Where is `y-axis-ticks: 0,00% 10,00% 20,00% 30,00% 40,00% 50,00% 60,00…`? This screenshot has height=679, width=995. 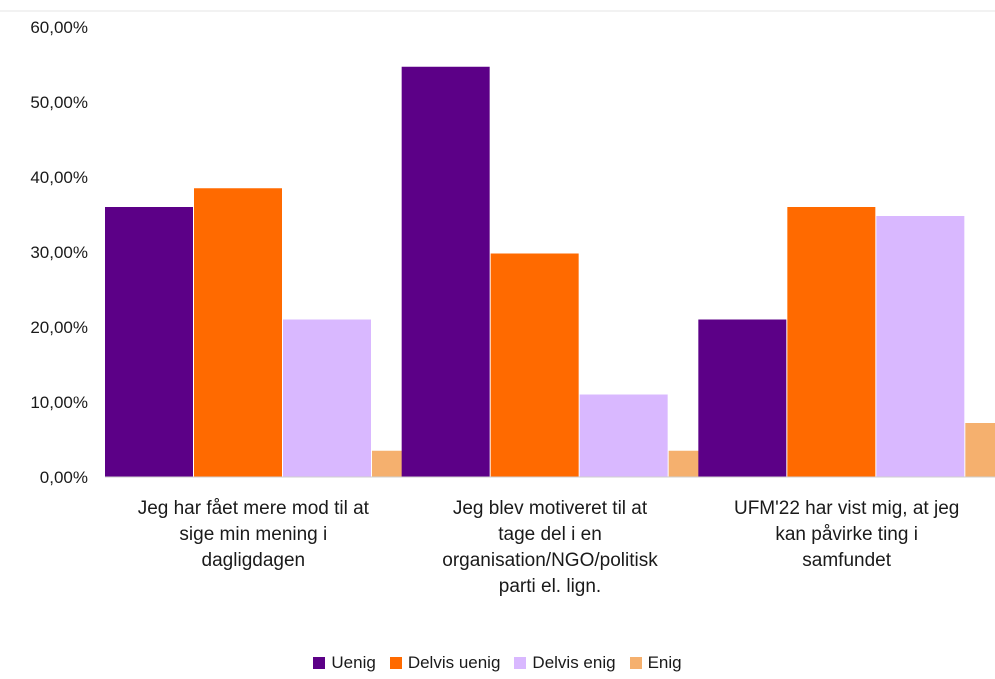
y-axis-ticks: 0,00% 10,00% 20,00% 30,00% 40,00% 50,00% 60,00… is located at coordinates (59, 252).